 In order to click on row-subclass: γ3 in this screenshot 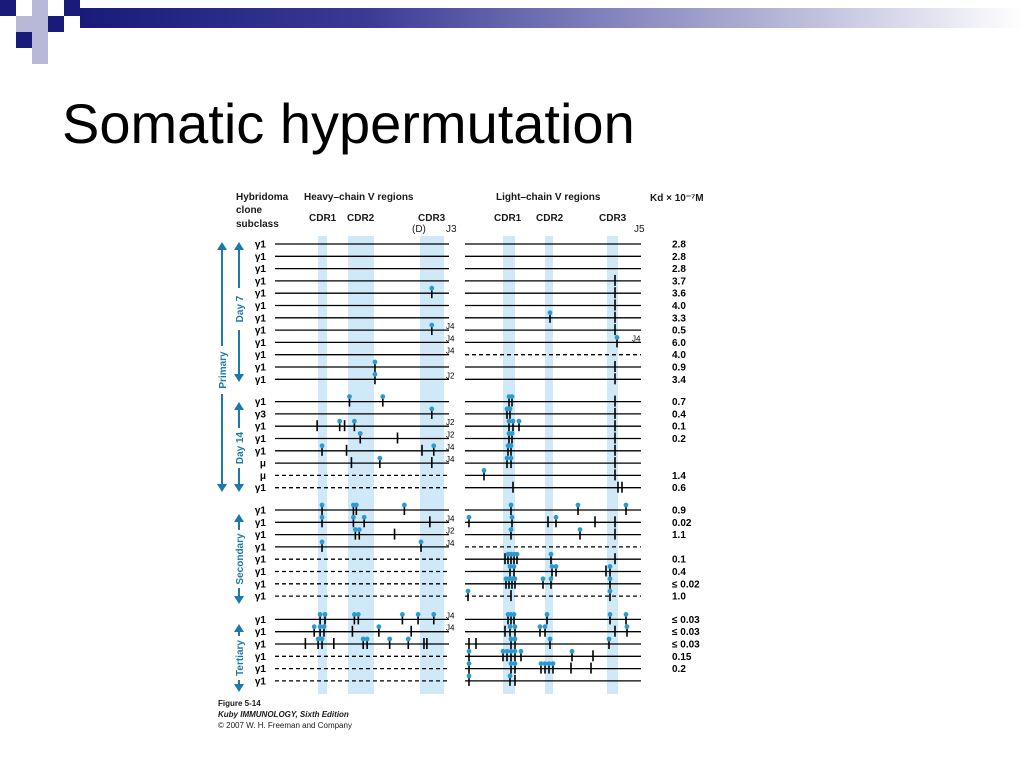, I will do `click(261, 414)`.